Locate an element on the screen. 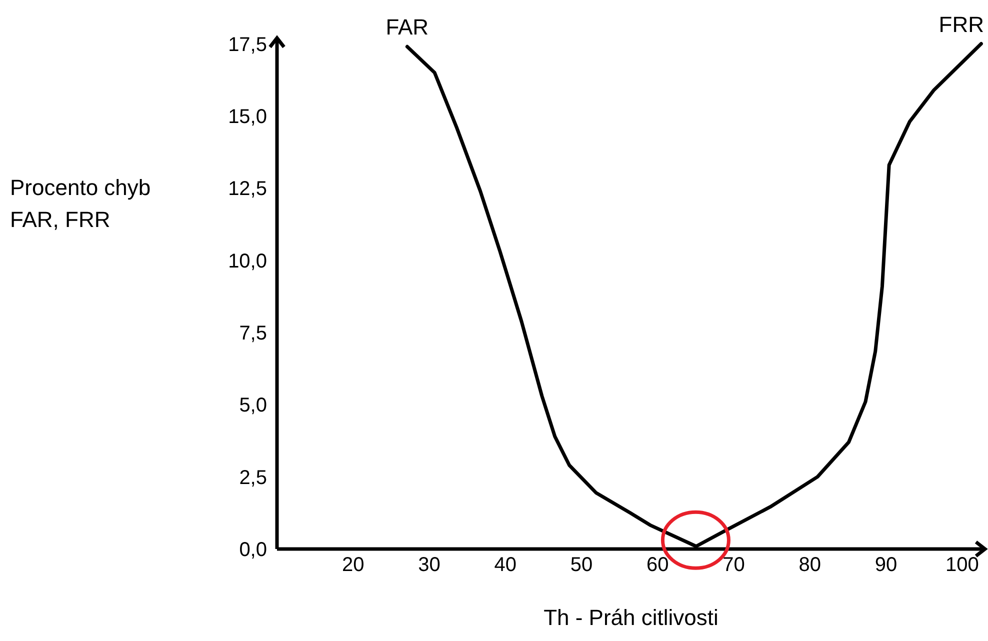 The height and width of the screenshot is (641, 988). y-tick-label: 0,0 is located at coordinates (253, 550).